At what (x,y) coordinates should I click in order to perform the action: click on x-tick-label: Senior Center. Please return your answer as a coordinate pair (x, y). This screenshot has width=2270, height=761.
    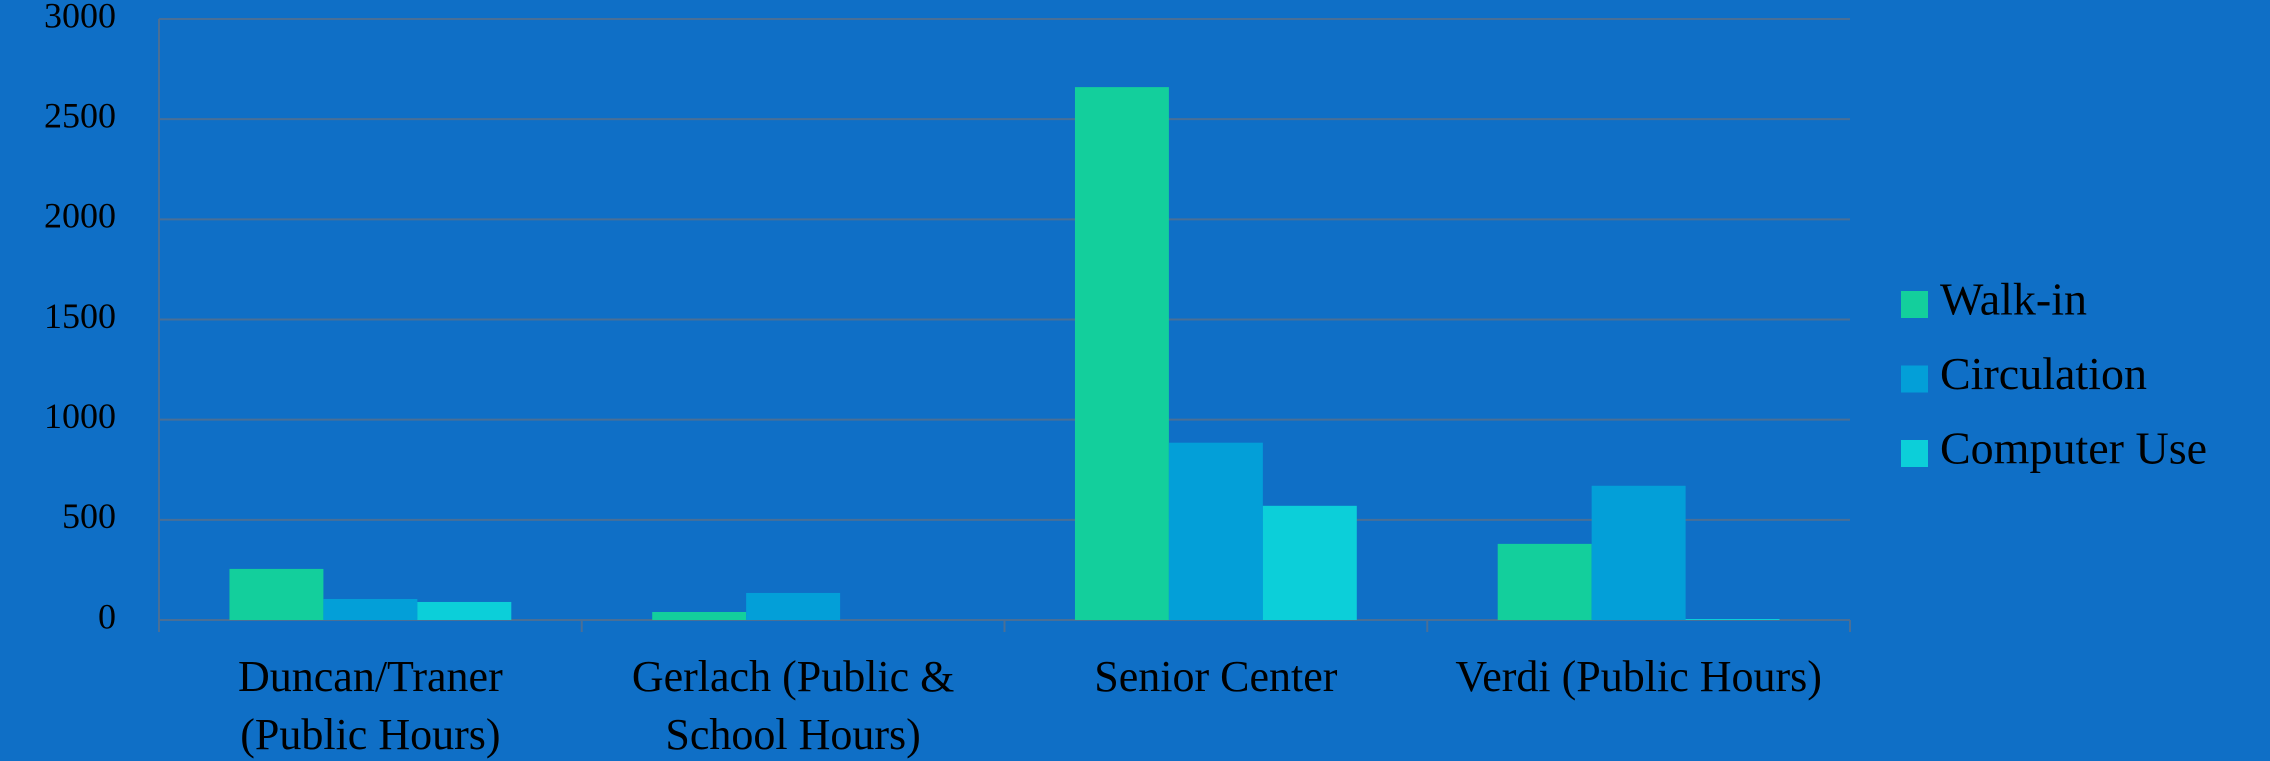
    Looking at the image, I should click on (1216, 676).